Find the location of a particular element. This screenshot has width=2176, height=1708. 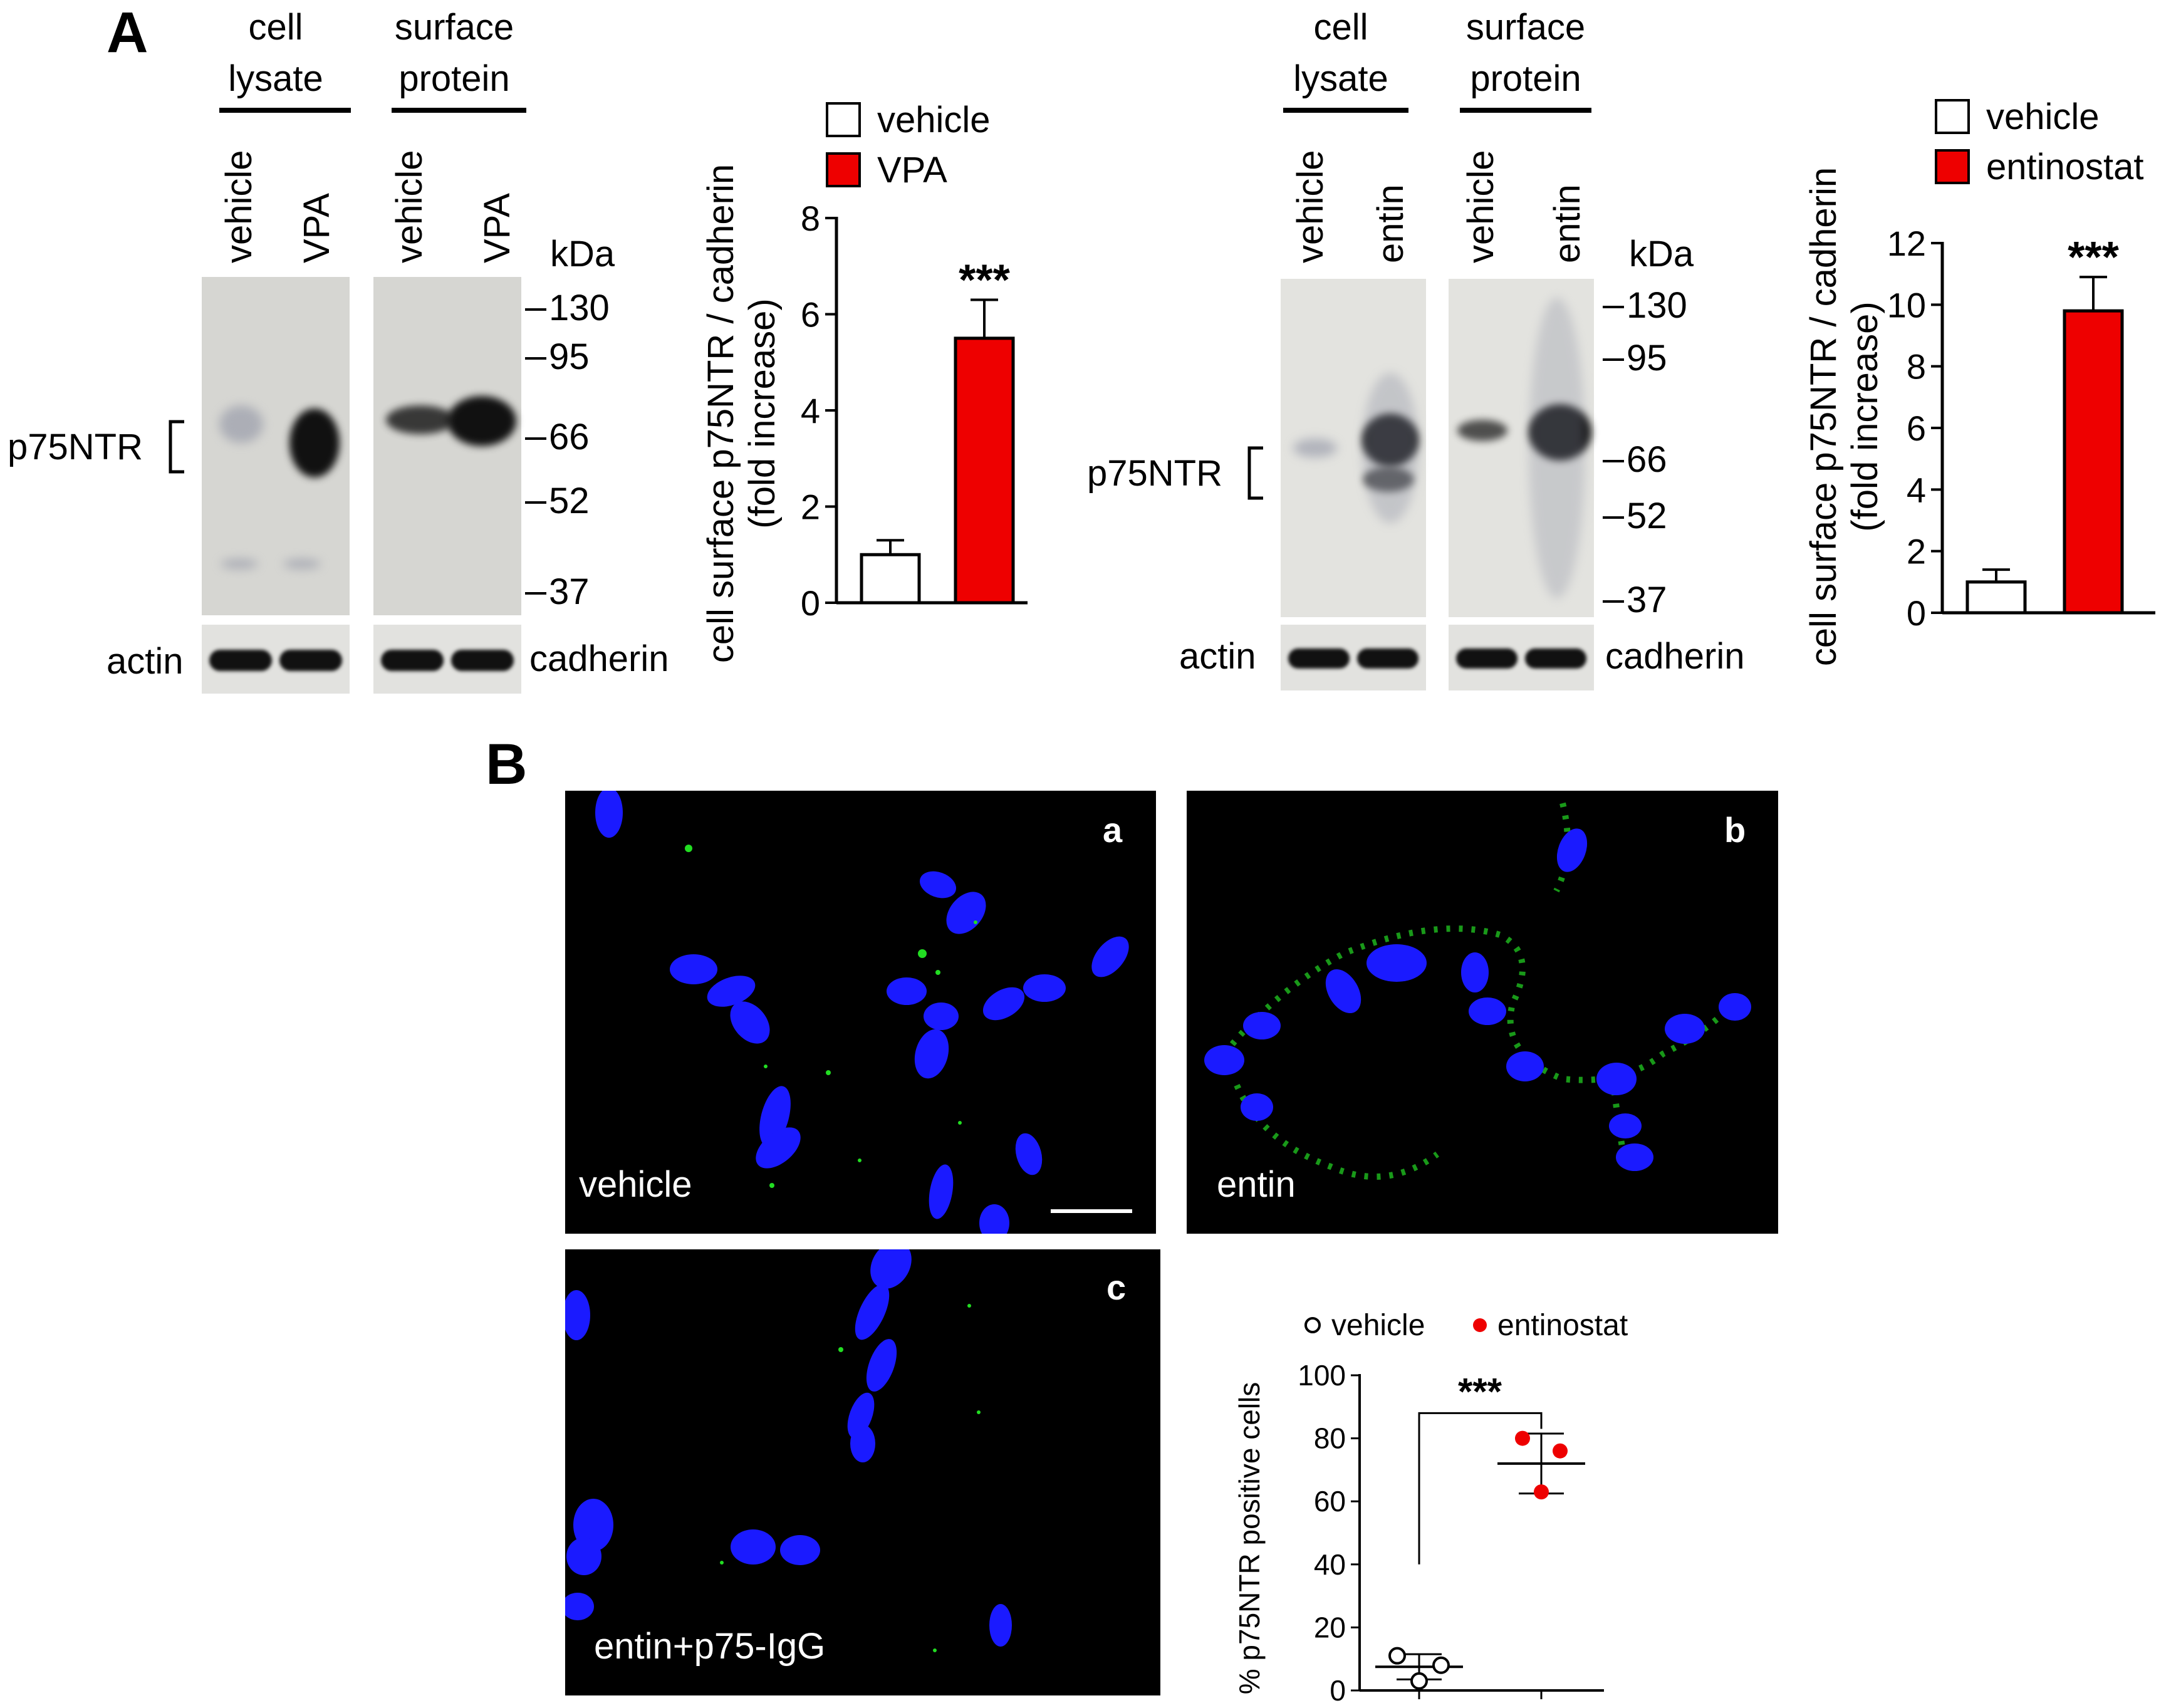

image-condition-label: entin is located at coordinates (1256, 1185).